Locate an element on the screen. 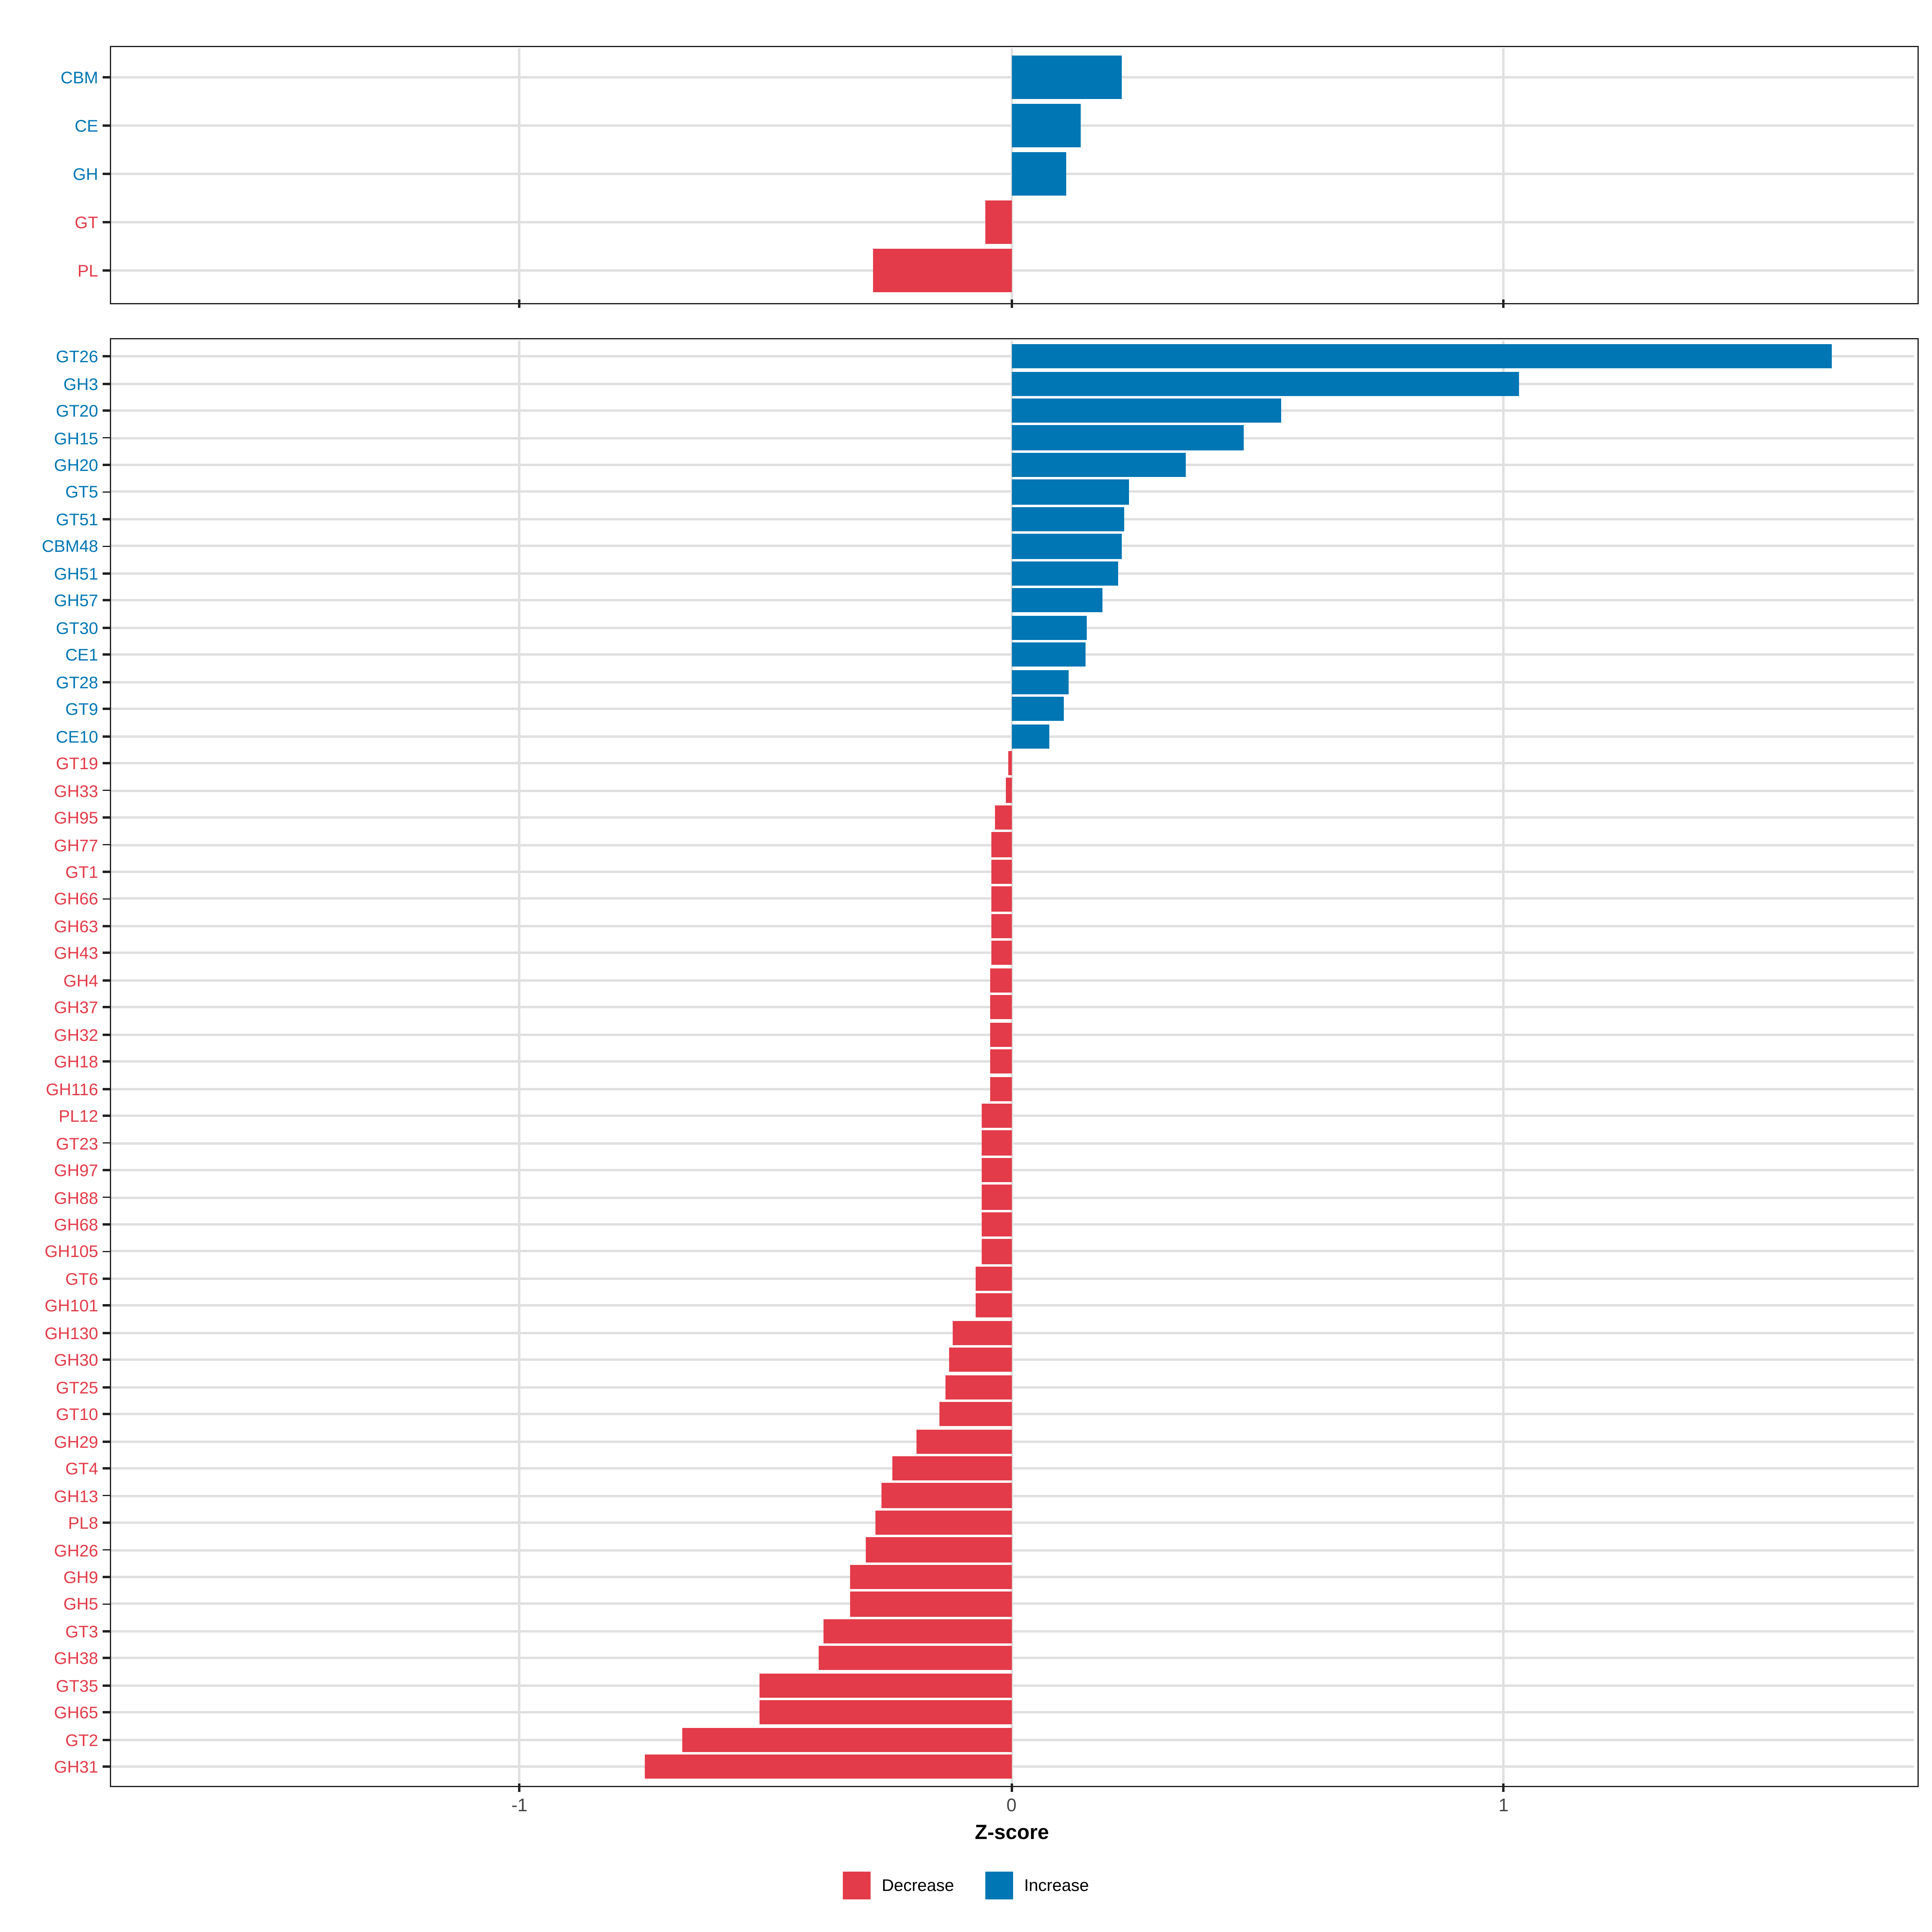  legend-label-decrease: Decrease is located at coordinates (917, 1885).